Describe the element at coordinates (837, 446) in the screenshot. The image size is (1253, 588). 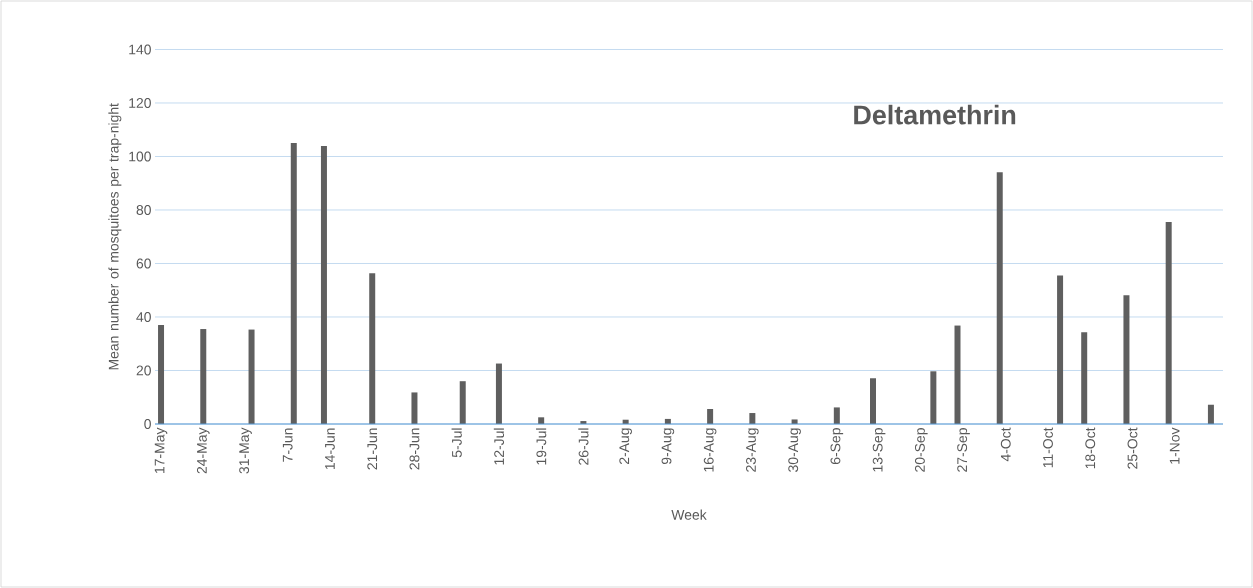
I see `x-tick-label: 6-Sep` at that location.